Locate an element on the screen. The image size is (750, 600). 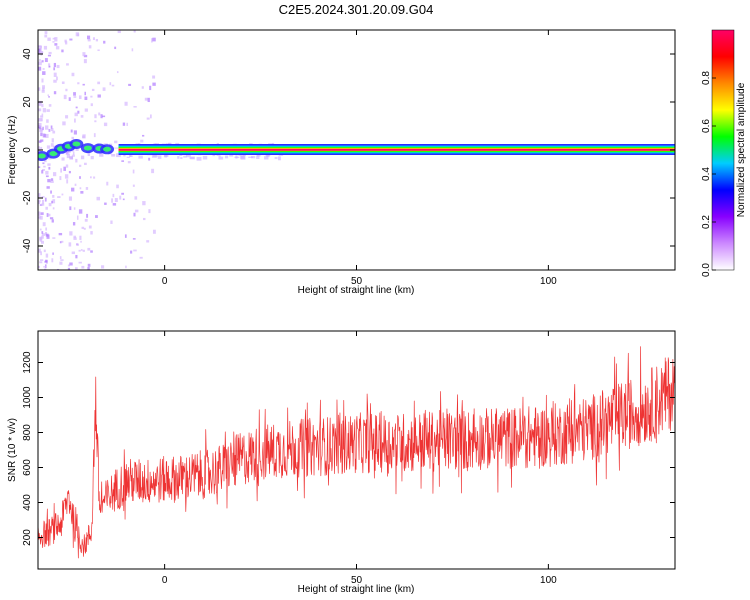
spectrogram-y-label: Frequency (Hz) is located at coordinates (12, 150).